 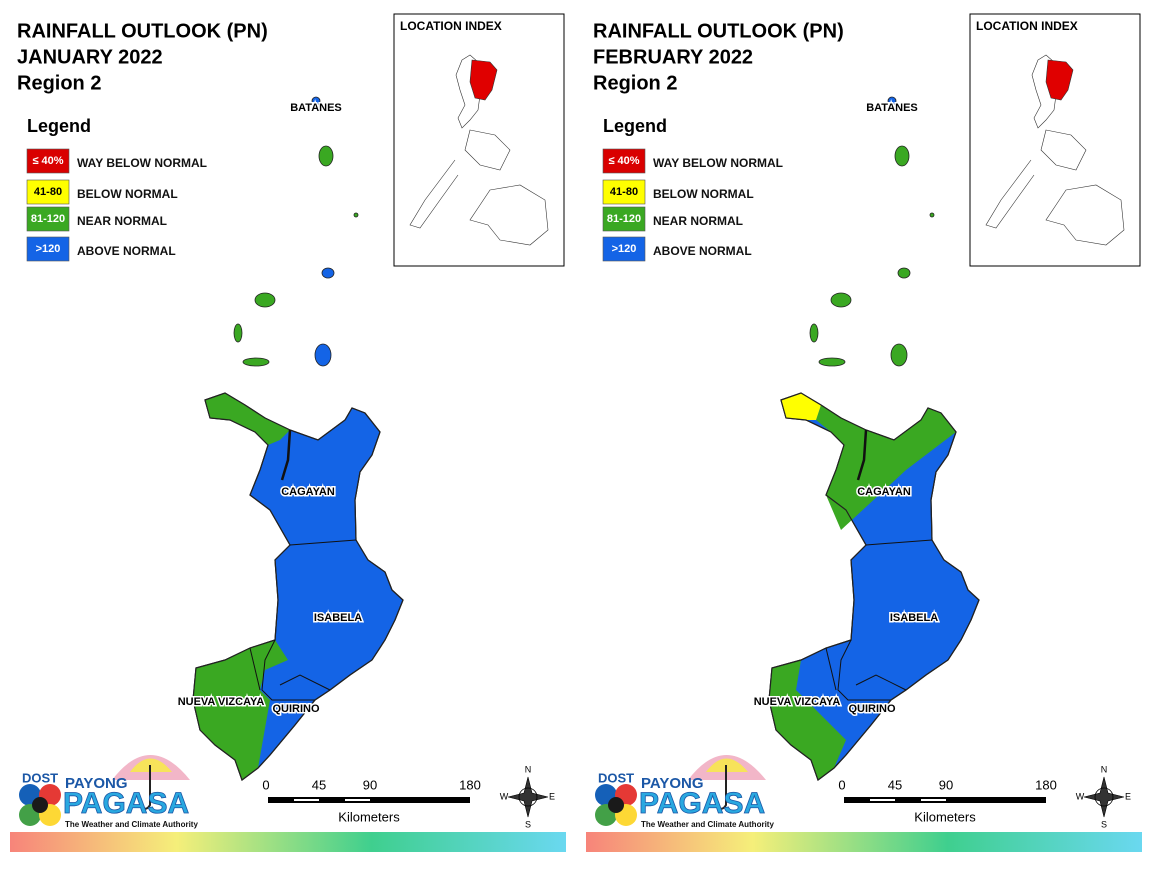 What do you see at coordinates (59, 83) in the screenshot?
I see `title-line: Region 2` at bounding box center [59, 83].